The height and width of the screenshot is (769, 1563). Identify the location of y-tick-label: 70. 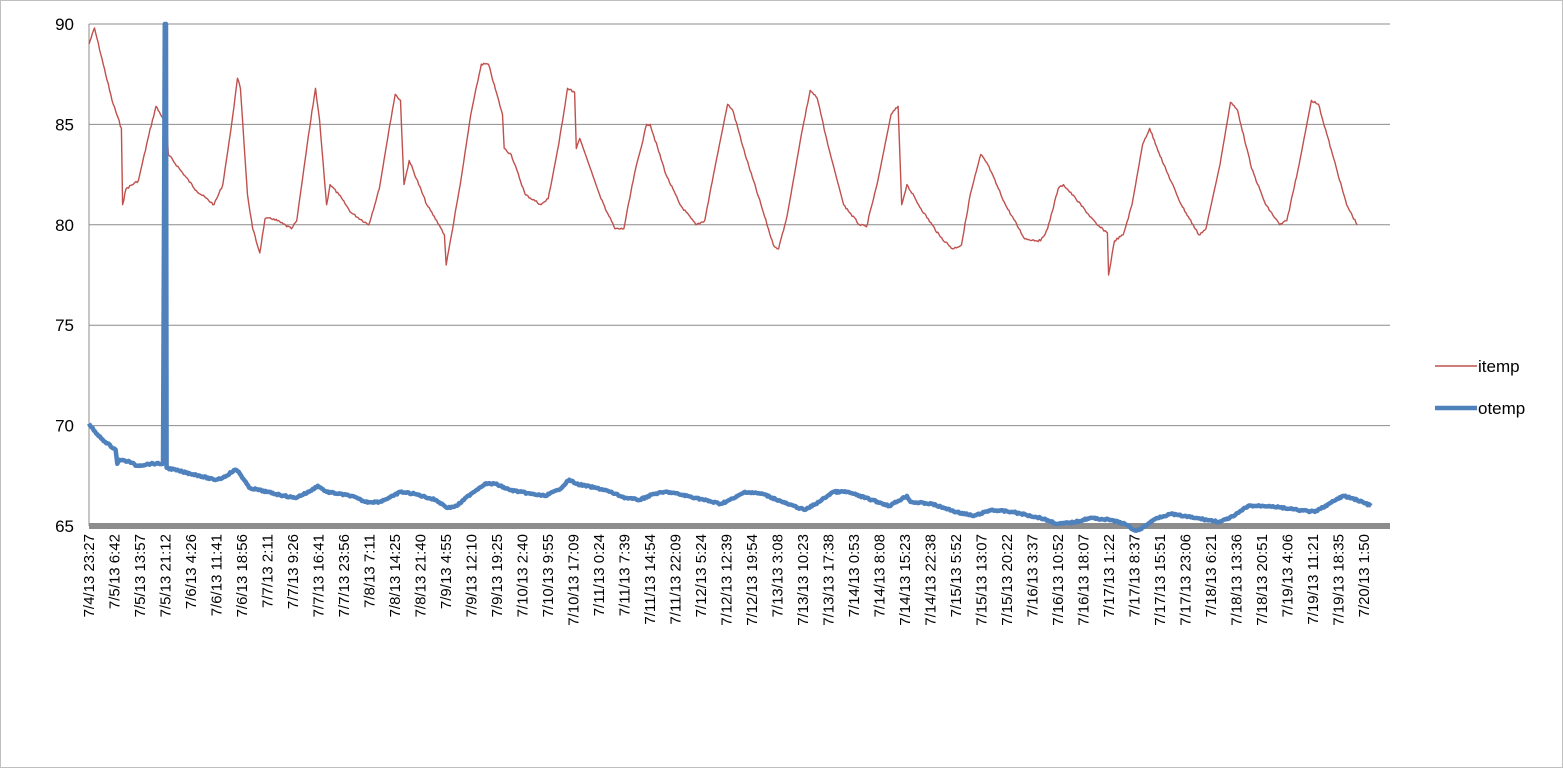
(64, 426).